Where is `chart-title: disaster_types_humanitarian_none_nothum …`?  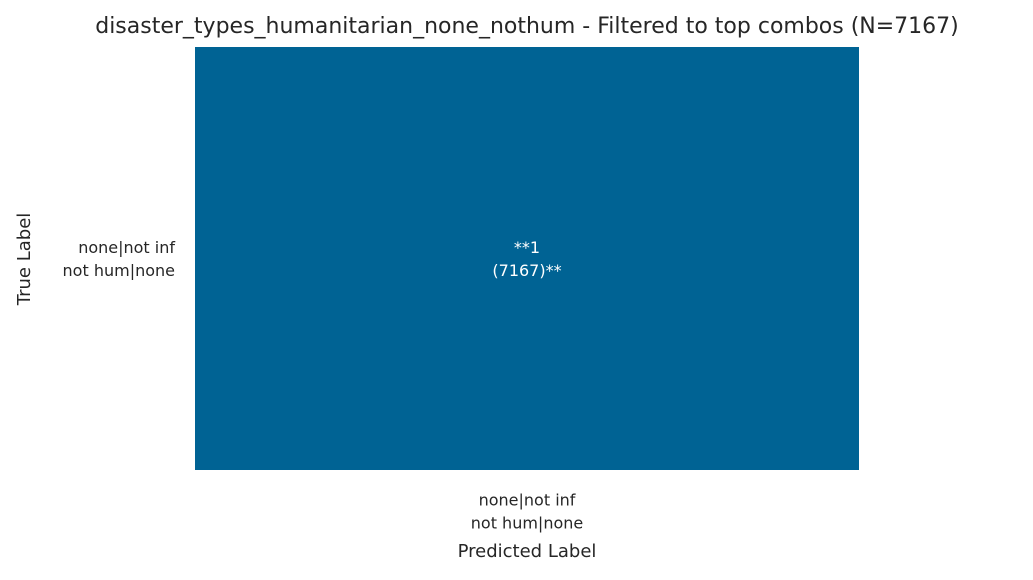
chart-title: disaster_types_humanitarian_none_nothum … is located at coordinates (527, 26).